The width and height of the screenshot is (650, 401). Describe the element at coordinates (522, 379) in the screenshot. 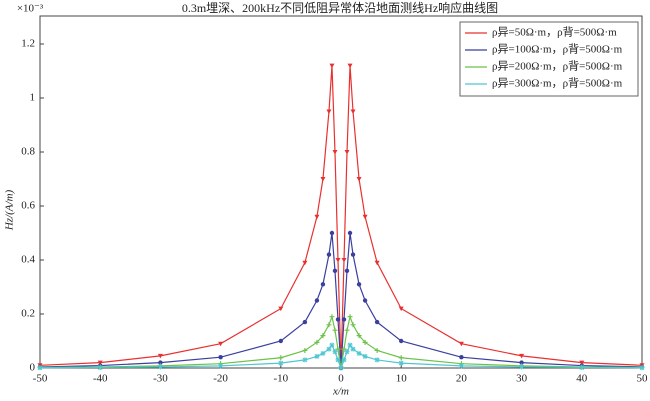

I see `x-tick-label: 30` at that location.